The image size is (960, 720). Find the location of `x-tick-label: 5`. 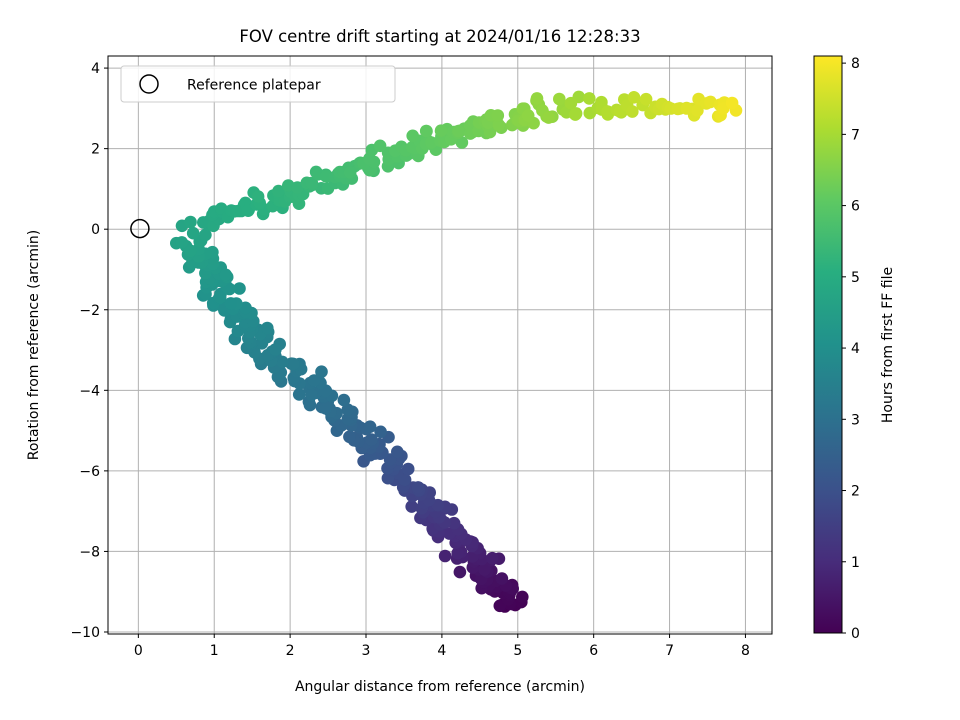

x-tick-label: 5 is located at coordinates (517, 651).